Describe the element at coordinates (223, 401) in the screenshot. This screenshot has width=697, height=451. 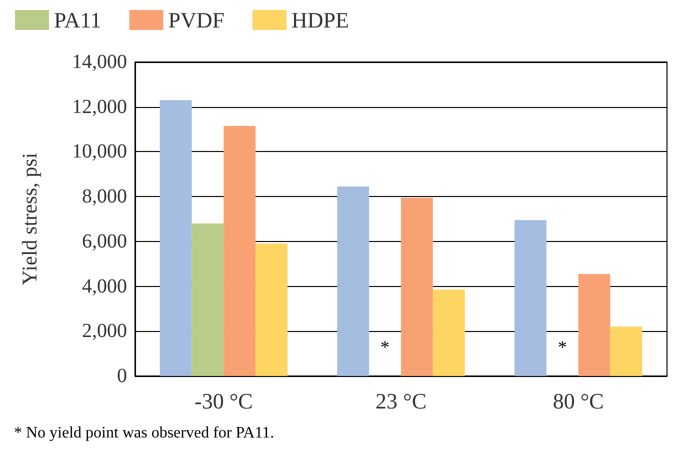
I see `x-tick-label: -30 °C` at that location.